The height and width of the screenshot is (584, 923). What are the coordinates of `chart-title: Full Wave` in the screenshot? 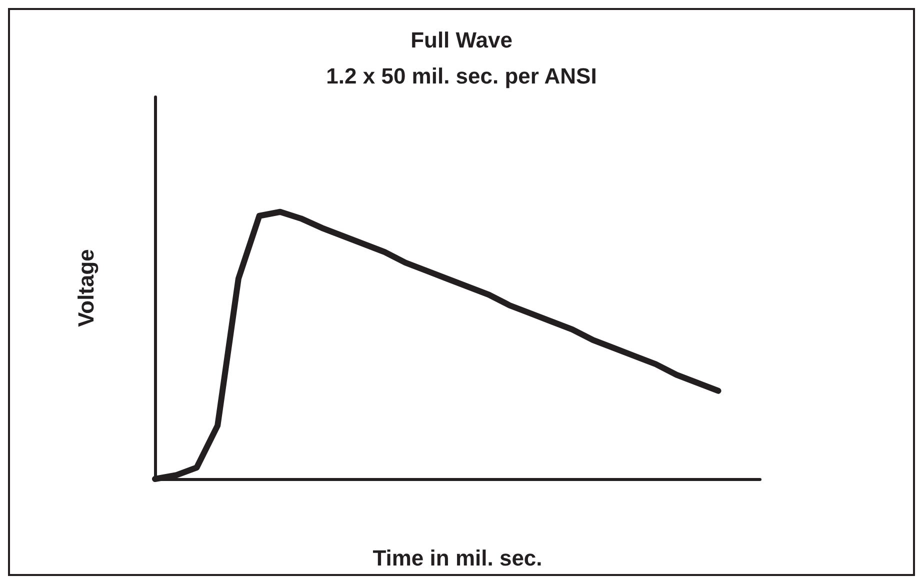 It's located at (461, 40).